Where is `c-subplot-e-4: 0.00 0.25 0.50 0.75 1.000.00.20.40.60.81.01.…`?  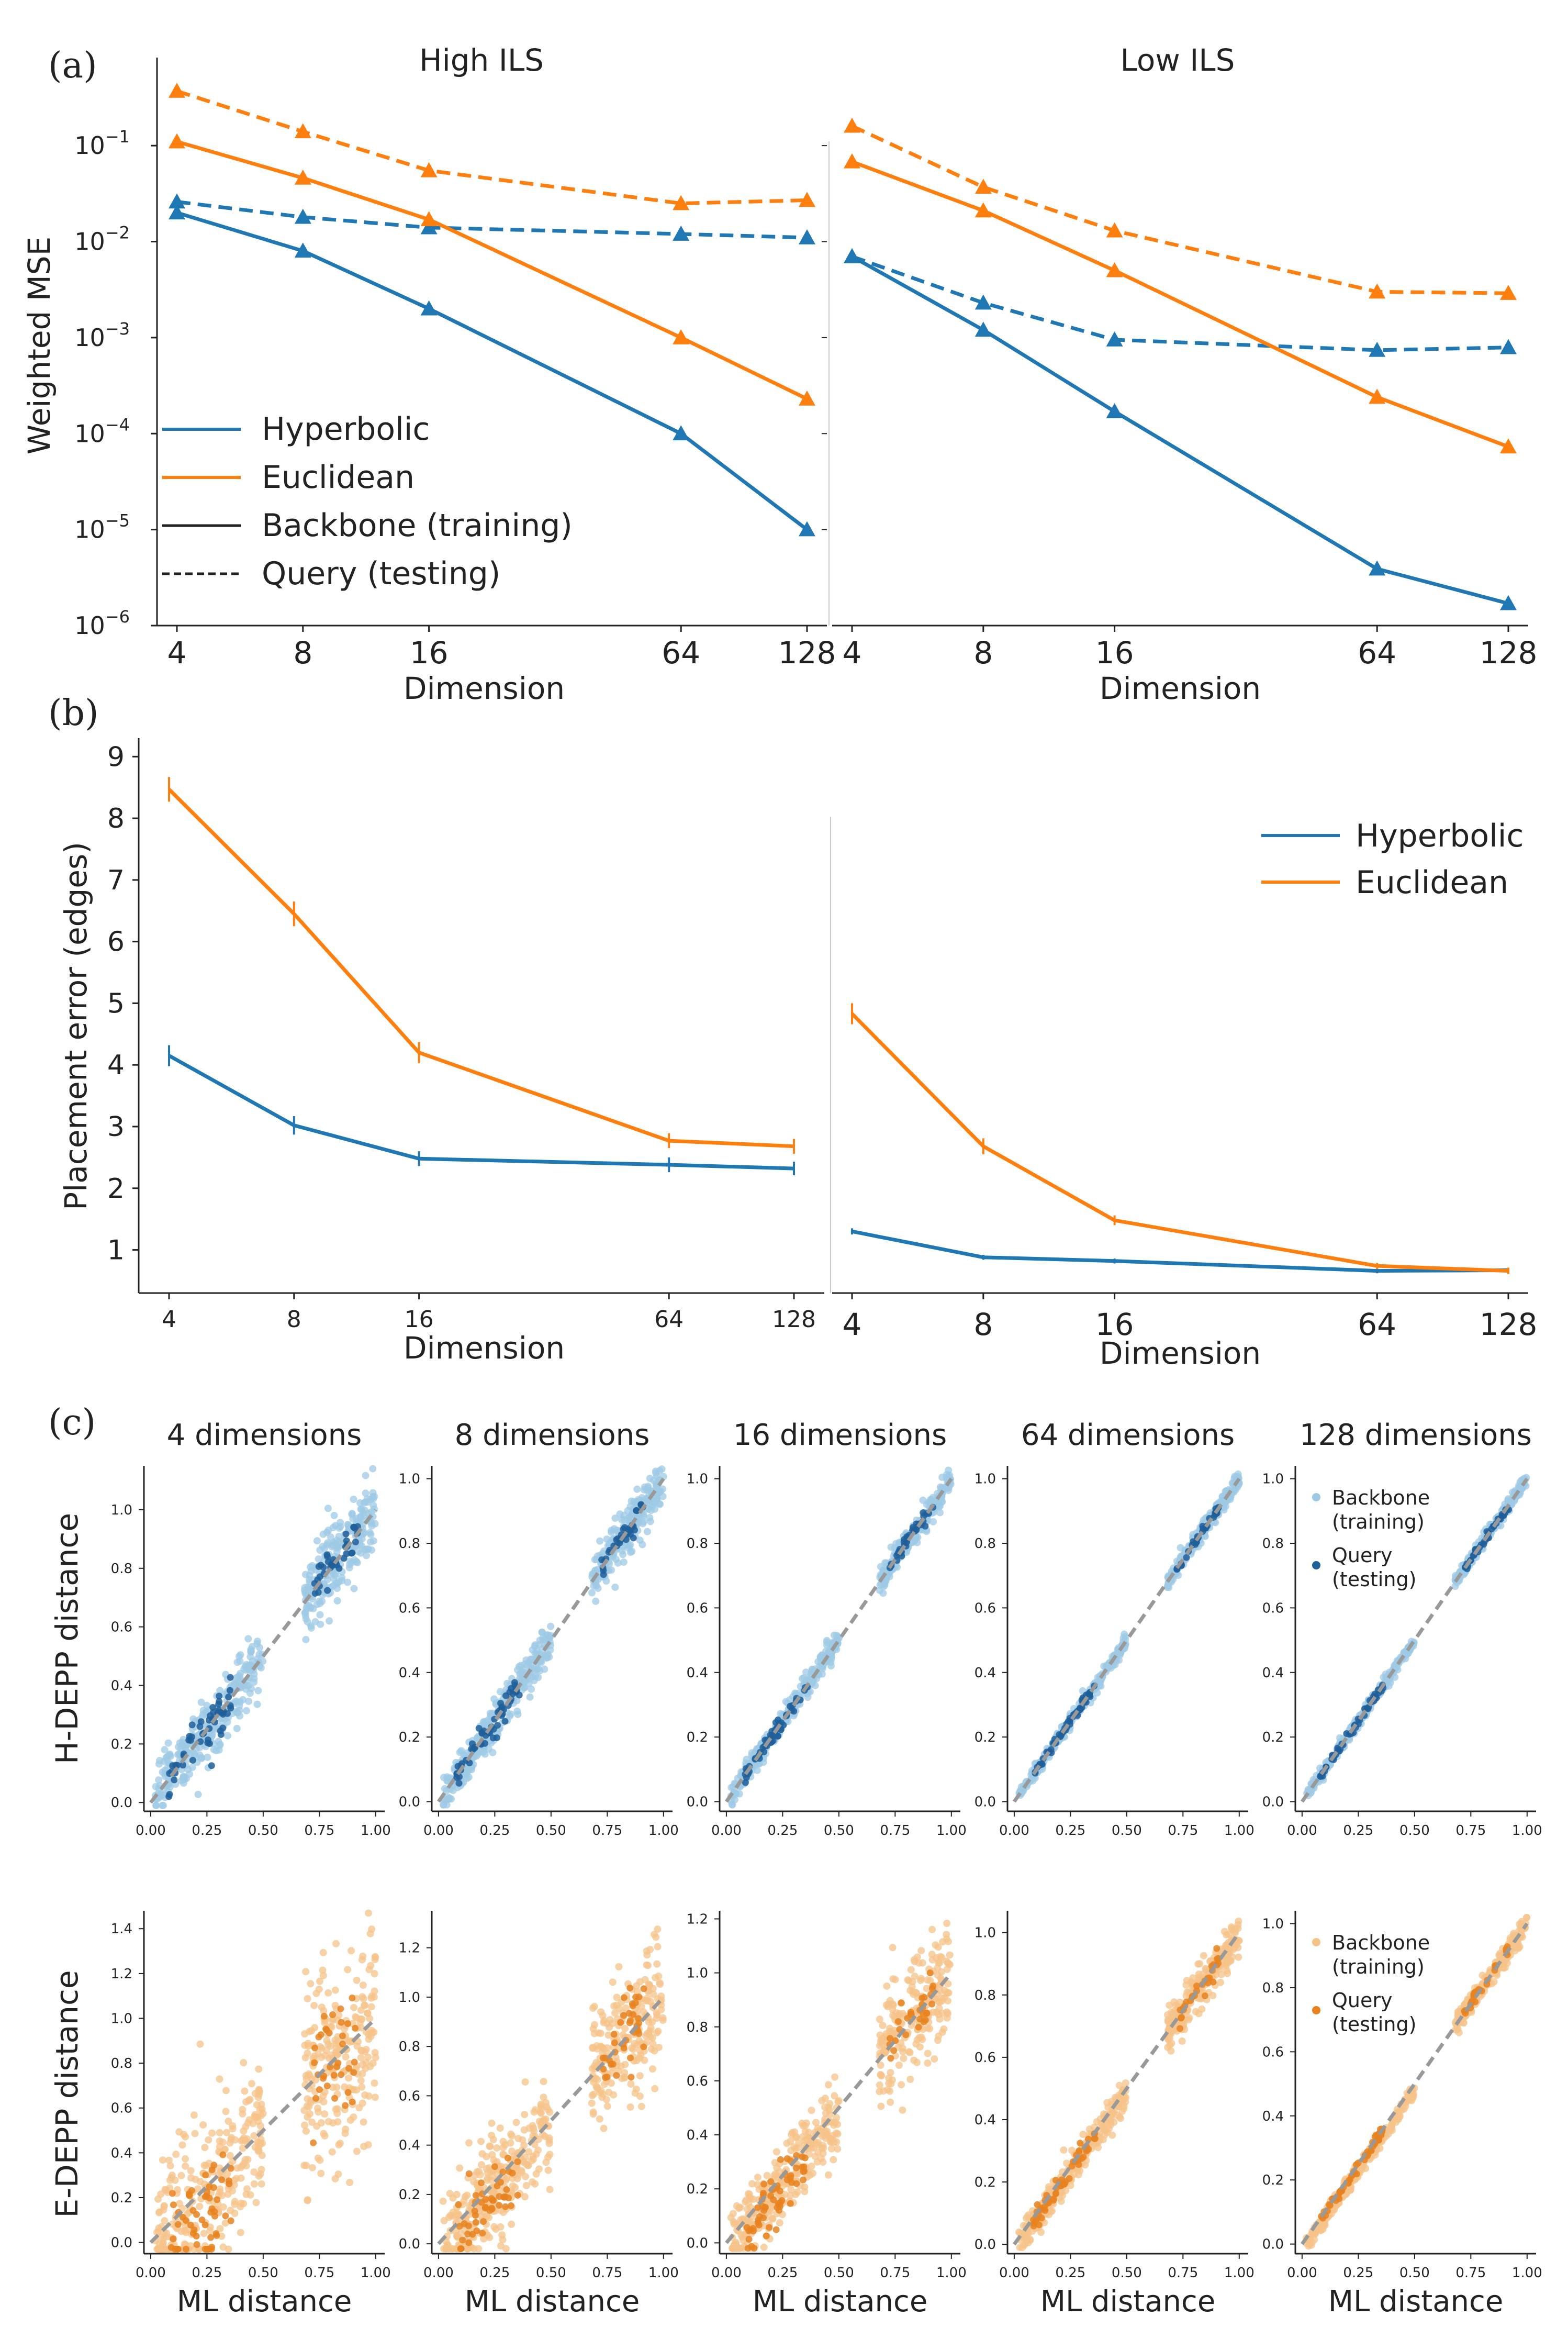 c-subplot-e-4: 0.00 0.25 0.50 0.75 1.000.00.20.40.60.81.01.… is located at coordinates (251, 2114).